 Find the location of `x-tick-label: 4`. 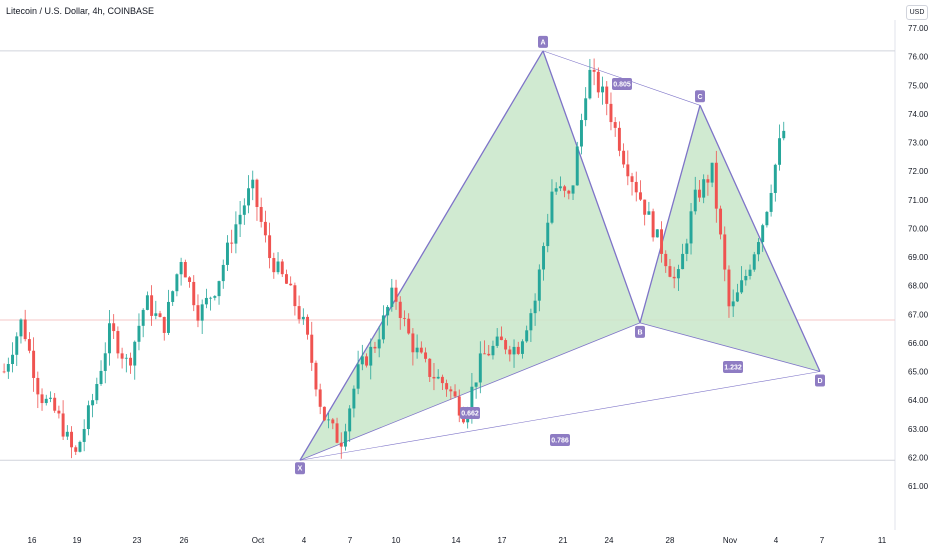

x-tick-label: 4 is located at coordinates (304, 540).